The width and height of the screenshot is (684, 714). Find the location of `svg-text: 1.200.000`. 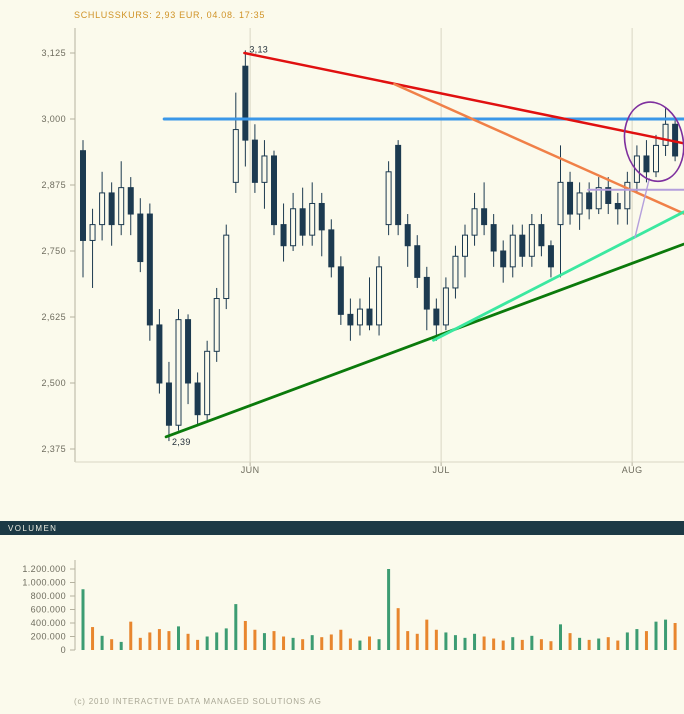

svg-text: 1.200.000 is located at coordinates (44, 569).